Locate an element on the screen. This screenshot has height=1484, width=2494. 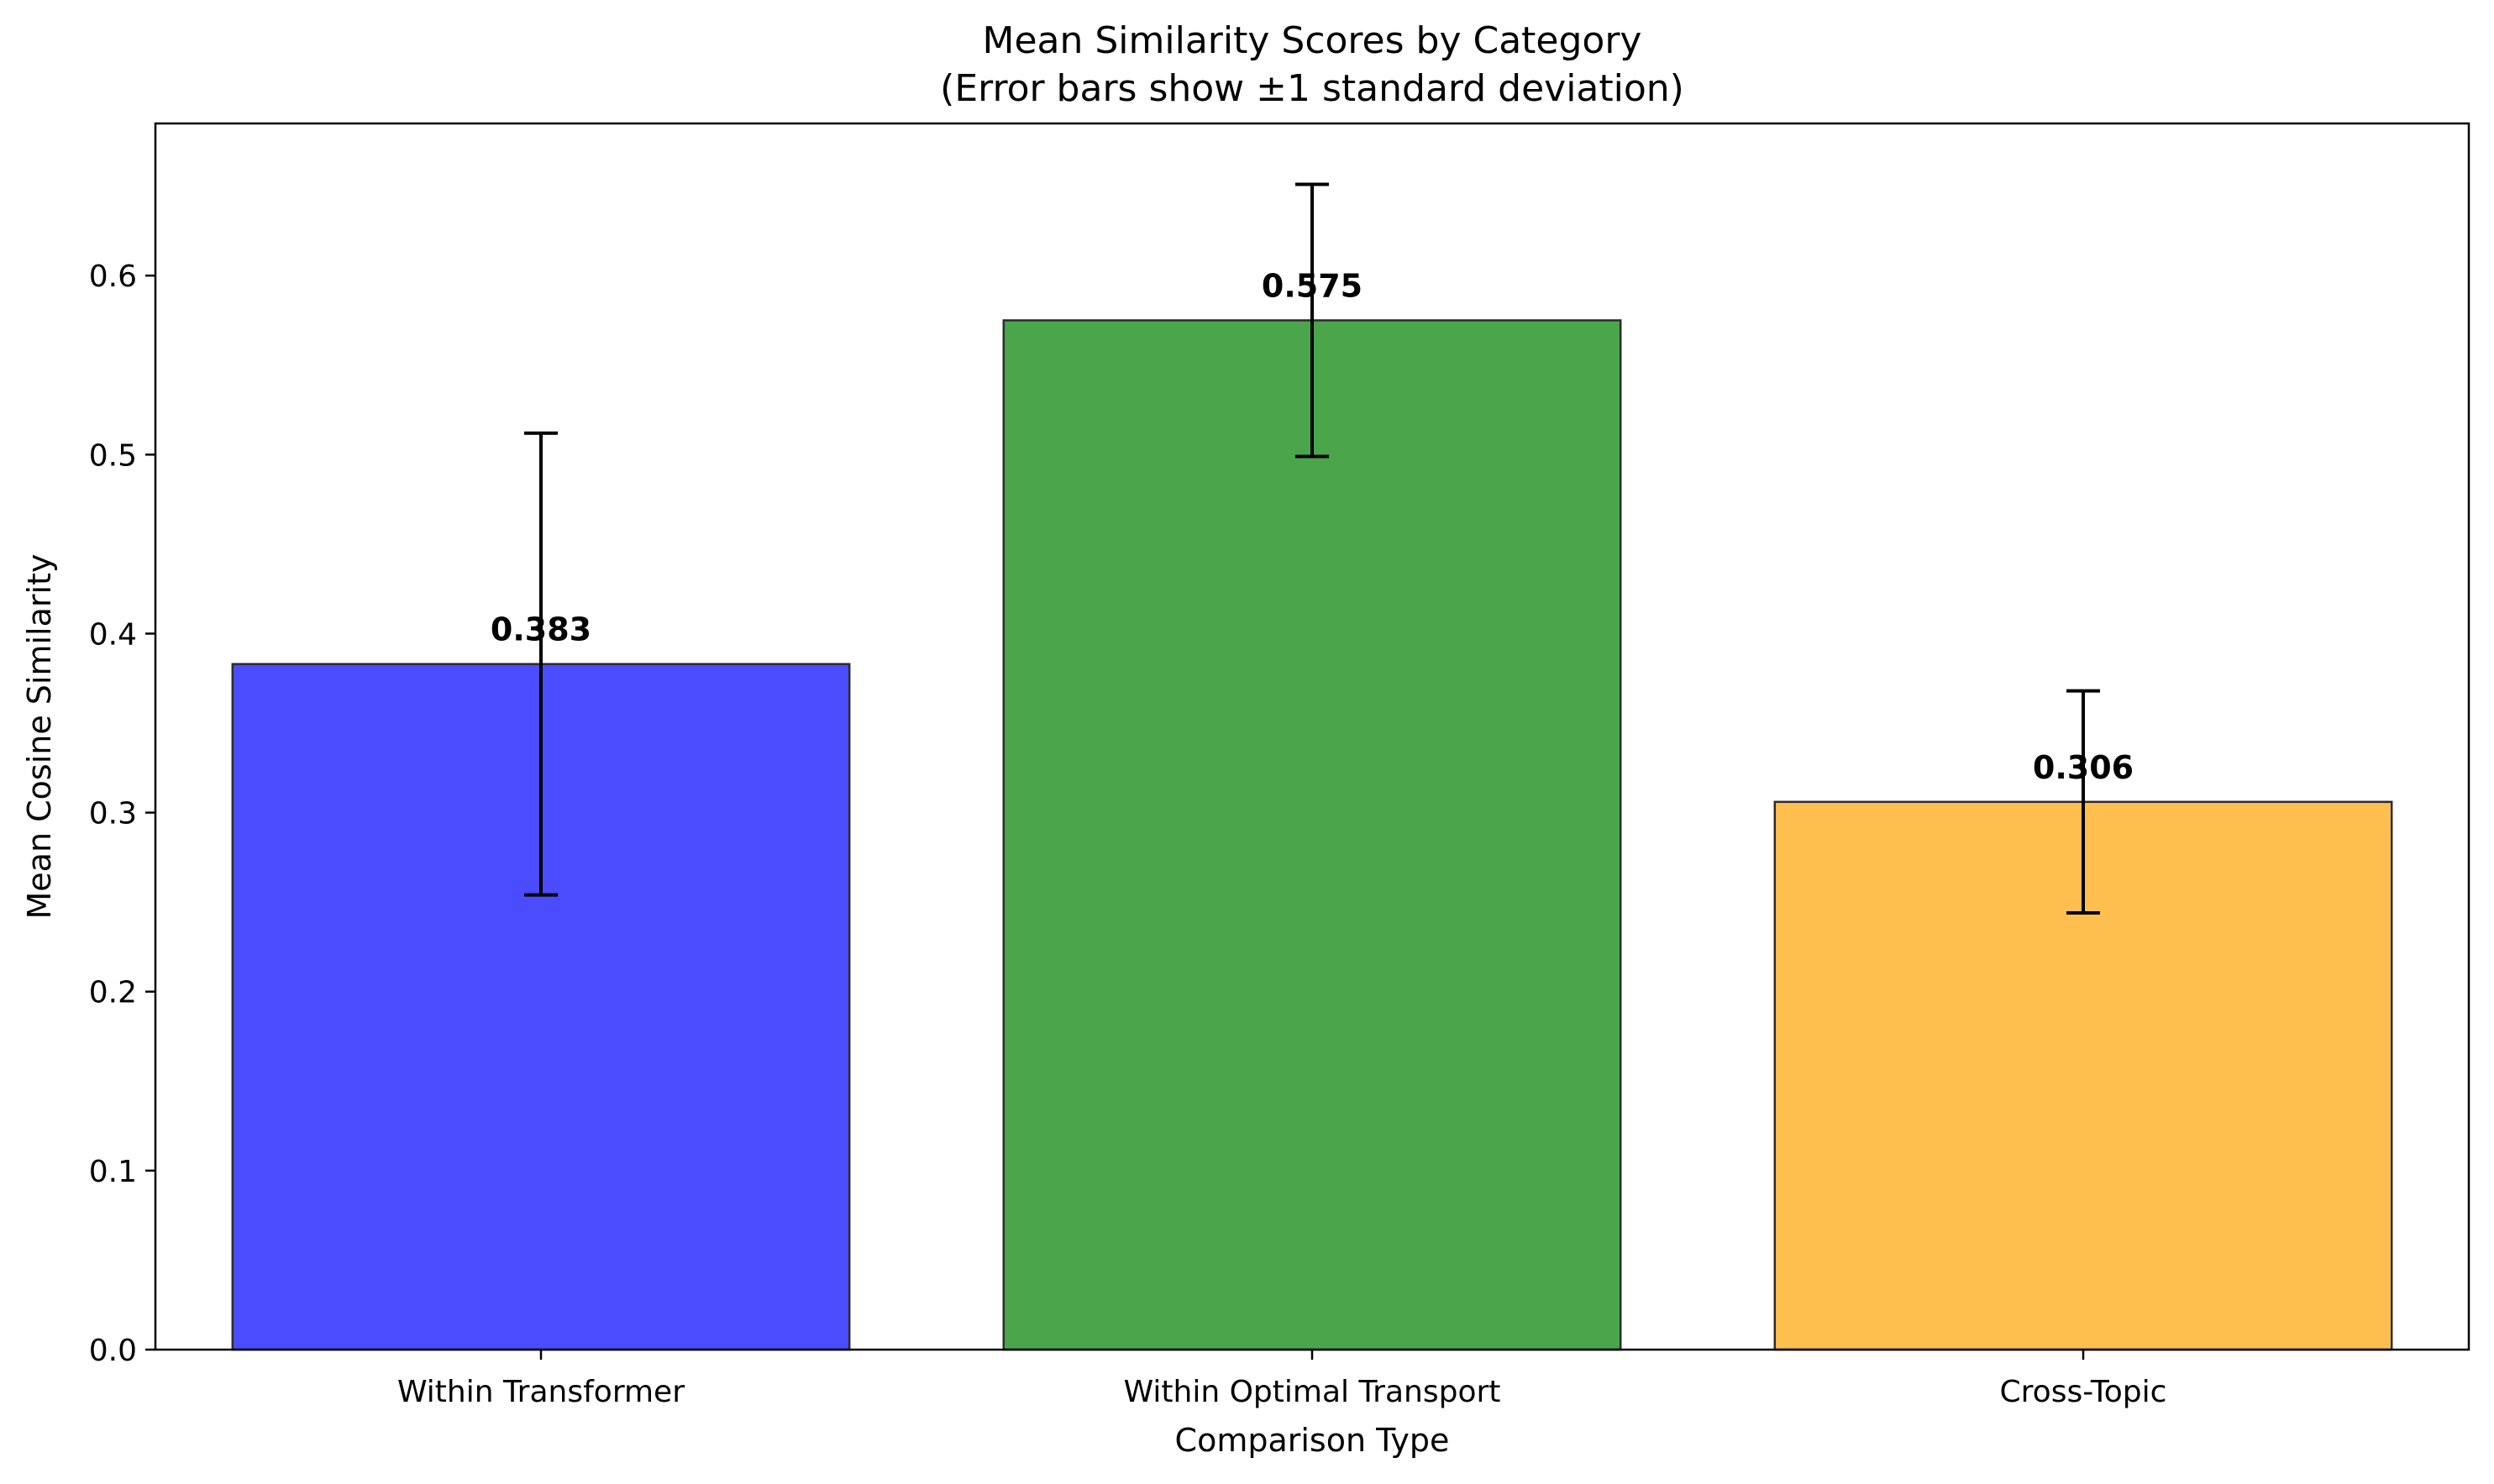
y-axis-label: Mean Cosine Similarity is located at coordinates (40, 737).